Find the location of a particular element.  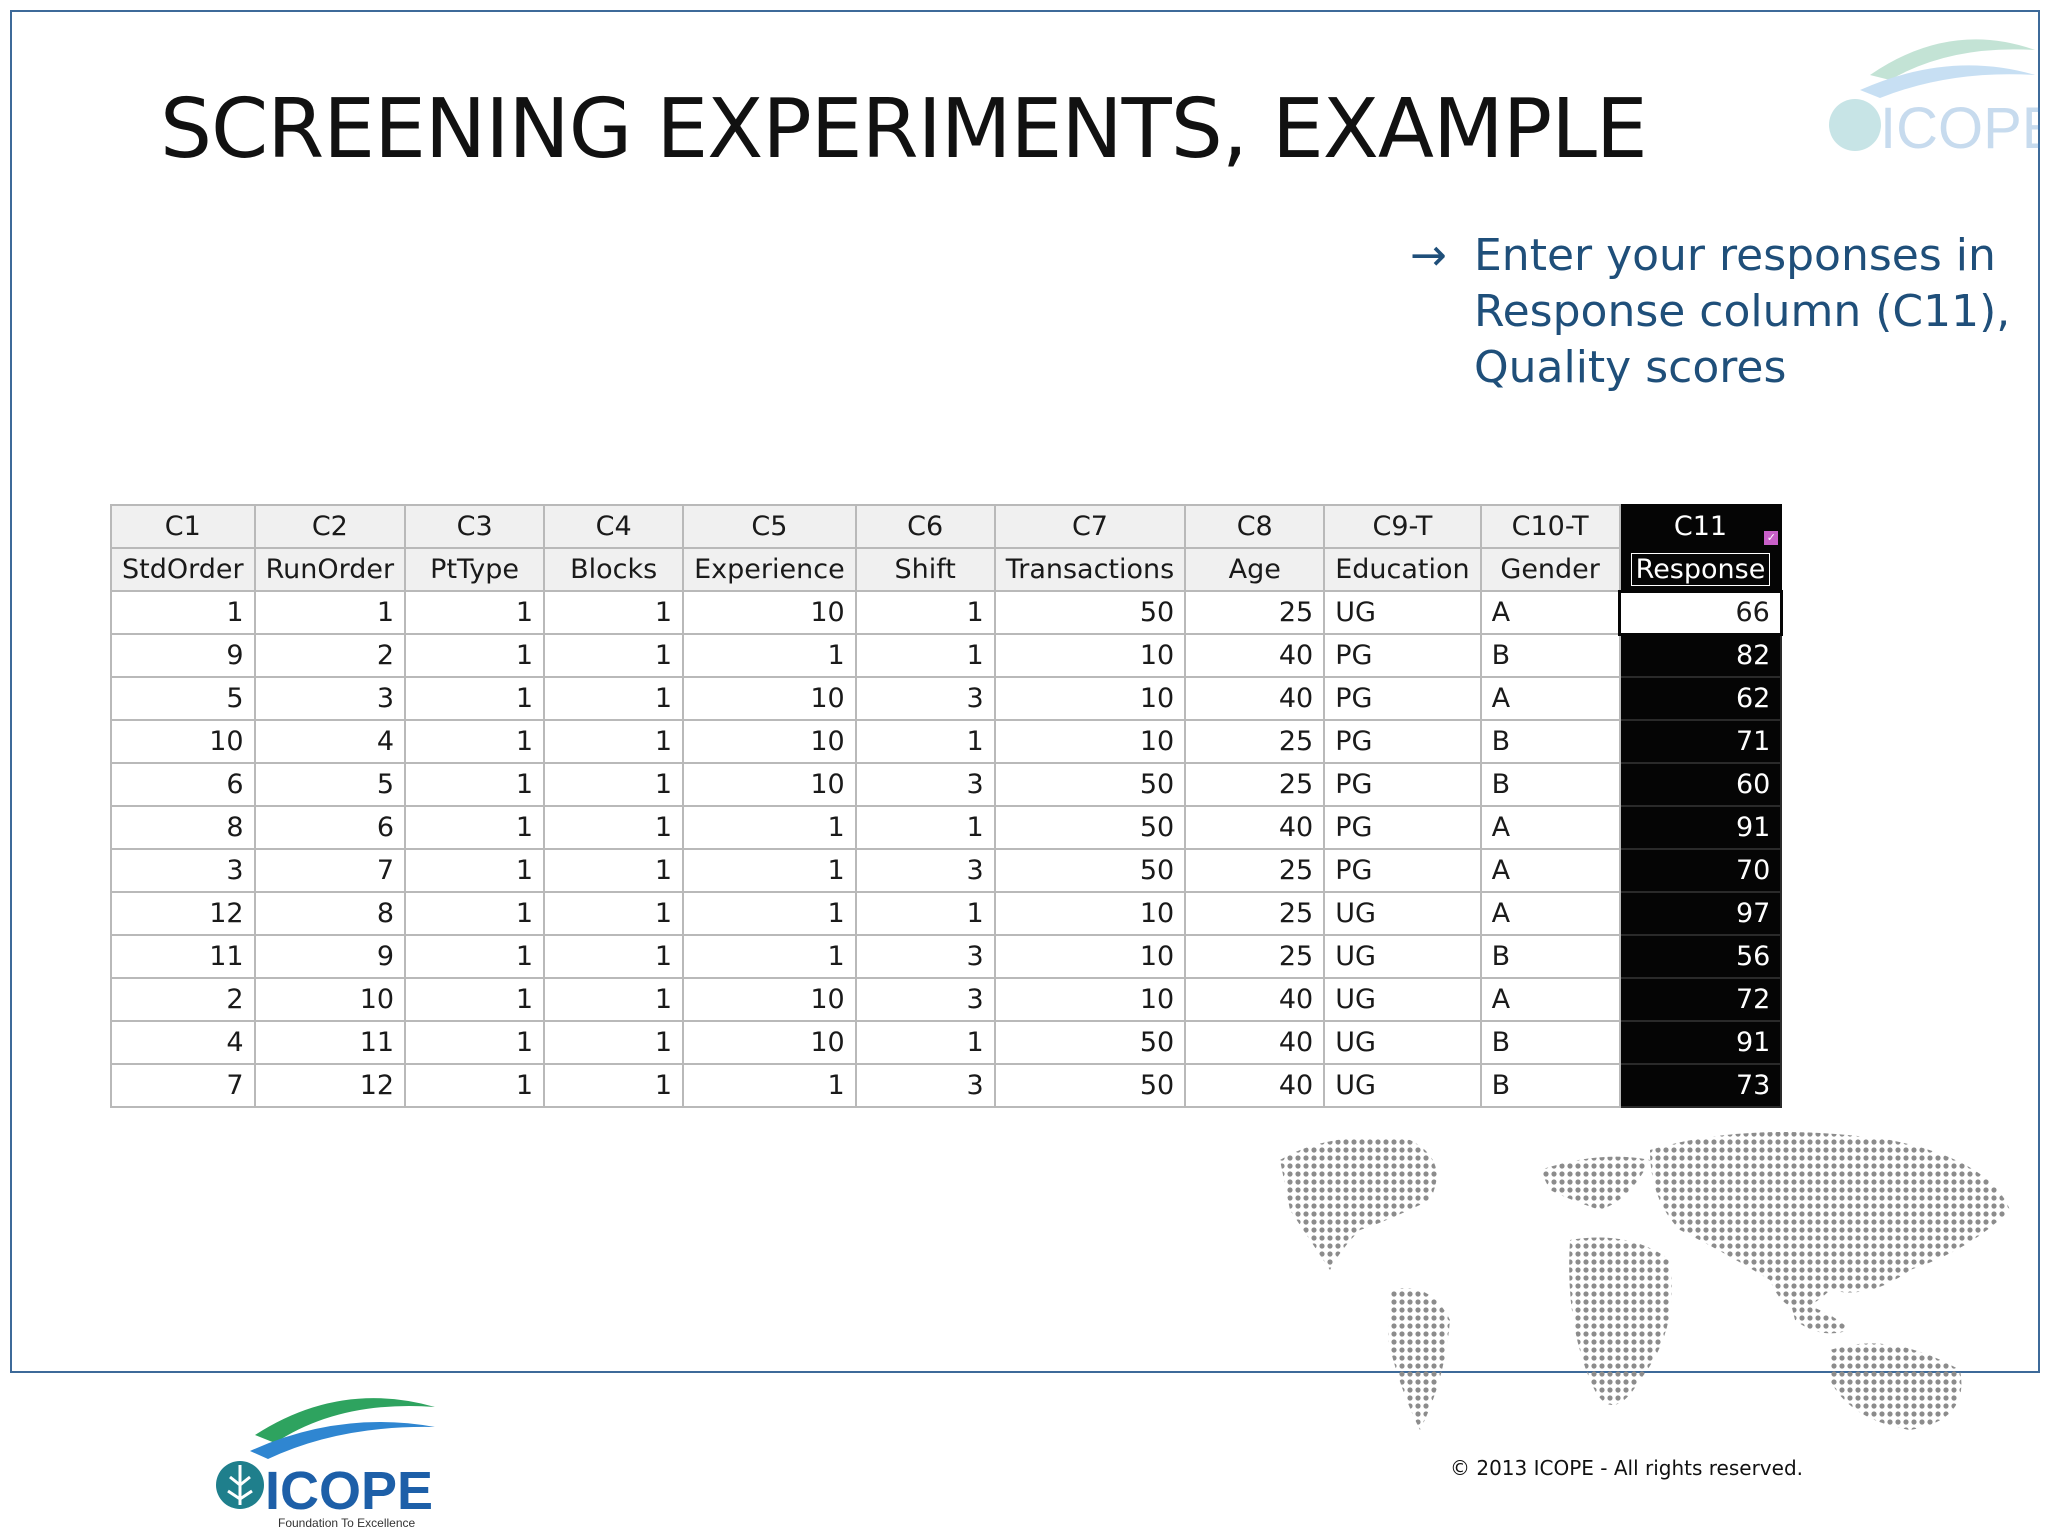

column-id-c11: C11 ✓ is located at coordinates (1700, 526).